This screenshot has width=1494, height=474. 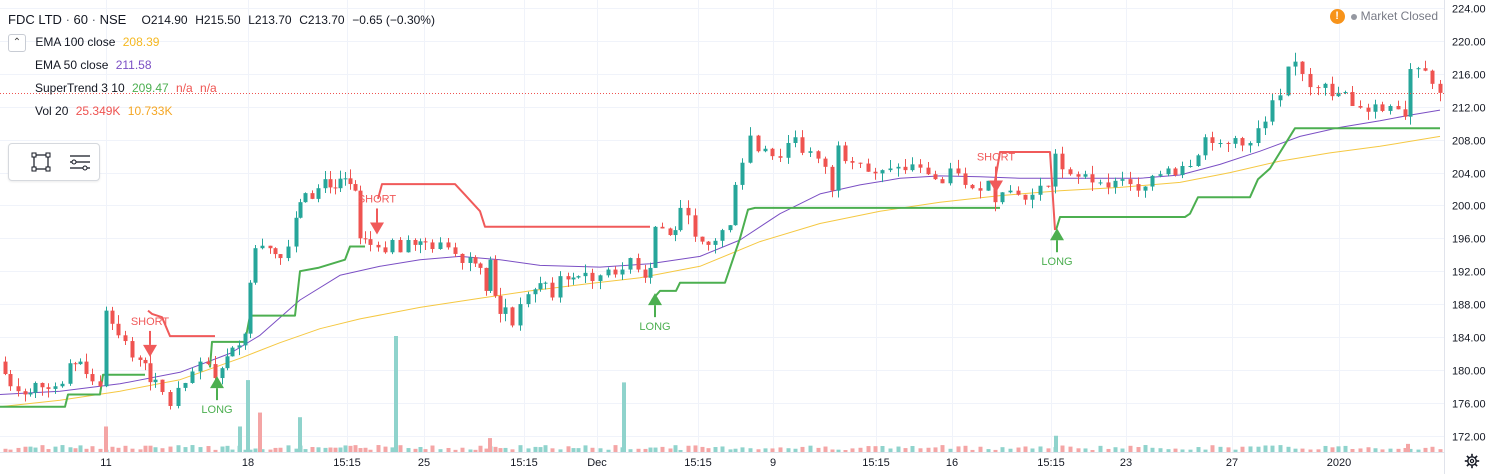 What do you see at coordinates (164, 20) in the screenshot?
I see `ohlc-open: O214.90` at bounding box center [164, 20].